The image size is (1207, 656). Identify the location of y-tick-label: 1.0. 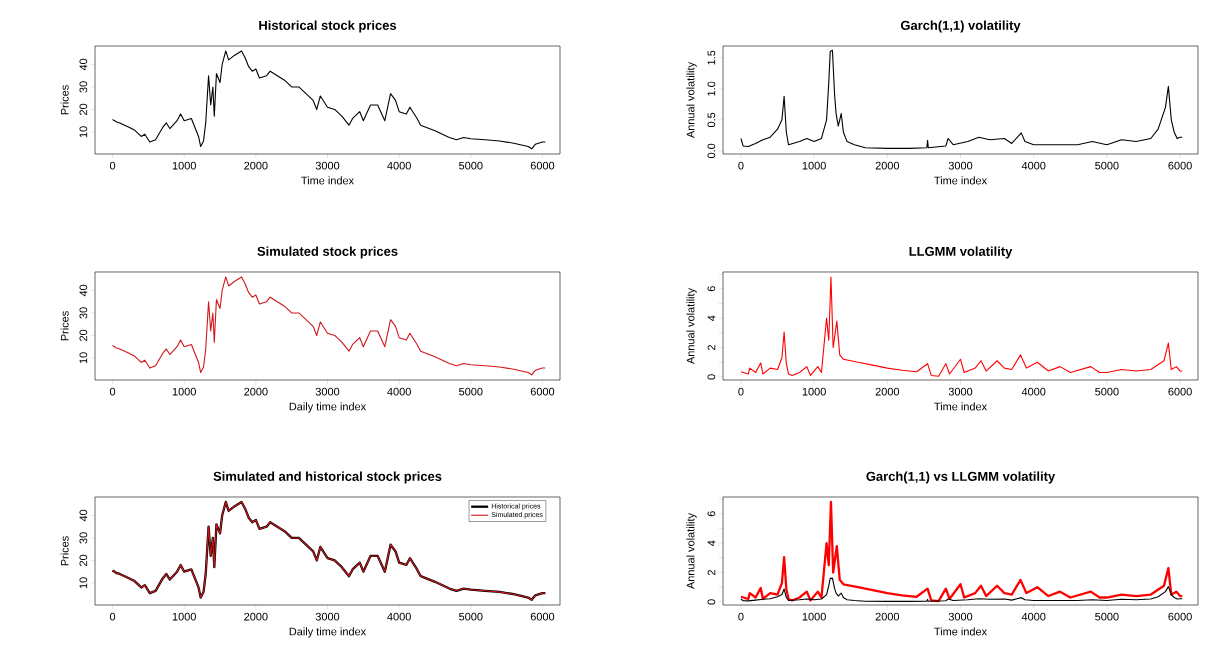
(711, 88).